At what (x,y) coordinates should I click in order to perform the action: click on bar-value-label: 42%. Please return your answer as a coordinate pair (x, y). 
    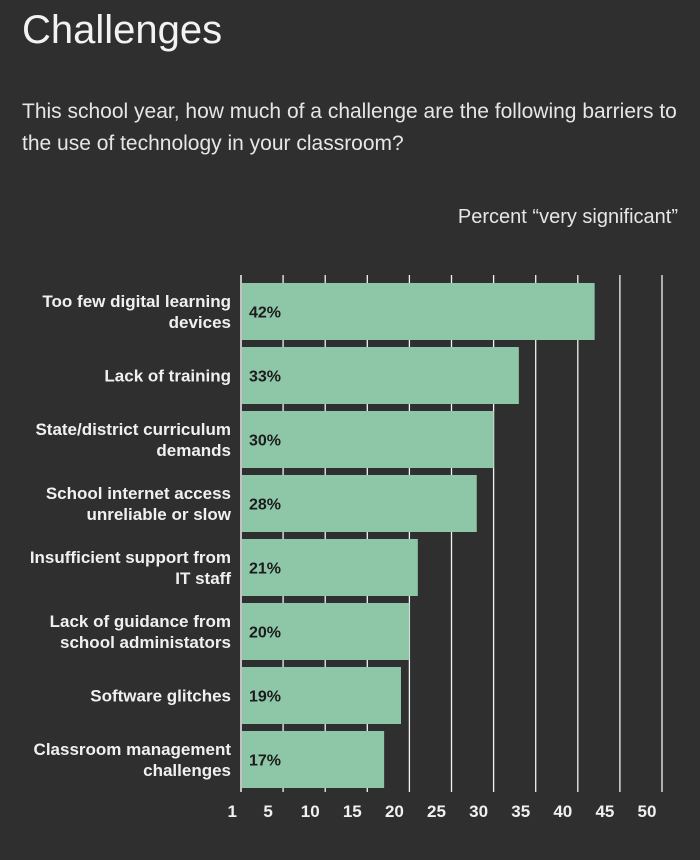
    Looking at the image, I should click on (265, 313).